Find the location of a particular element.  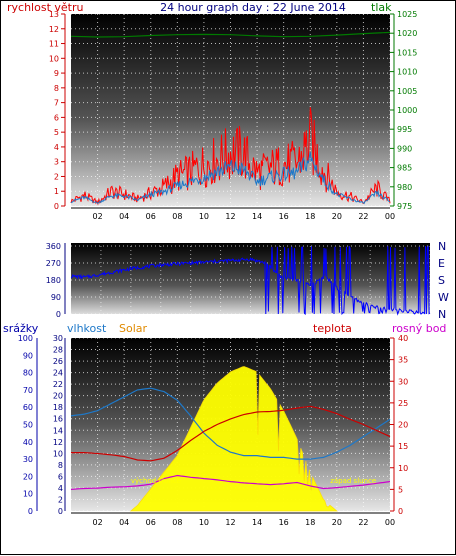

y-tick-label-temperature: 35 is located at coordinates (403, 360).